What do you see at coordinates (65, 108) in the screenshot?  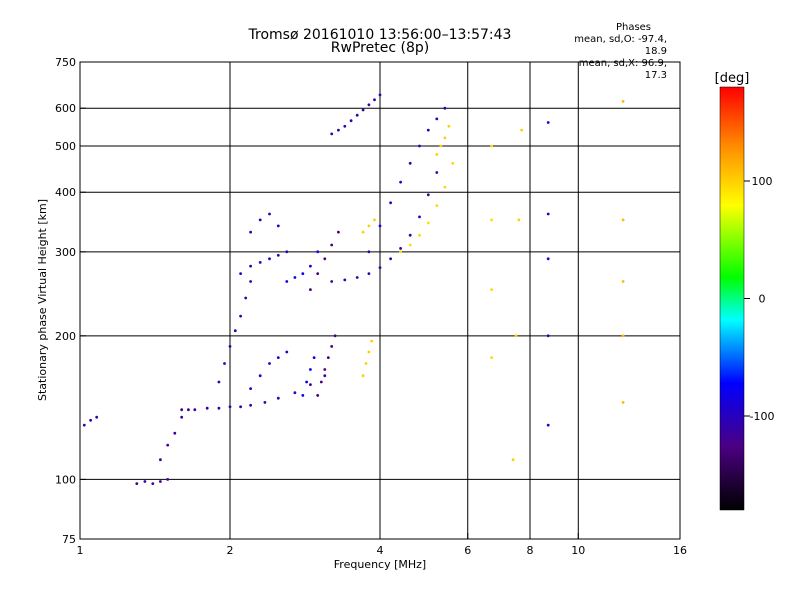 I see `y-tick-label: 600` at bounding box center [65, 108].